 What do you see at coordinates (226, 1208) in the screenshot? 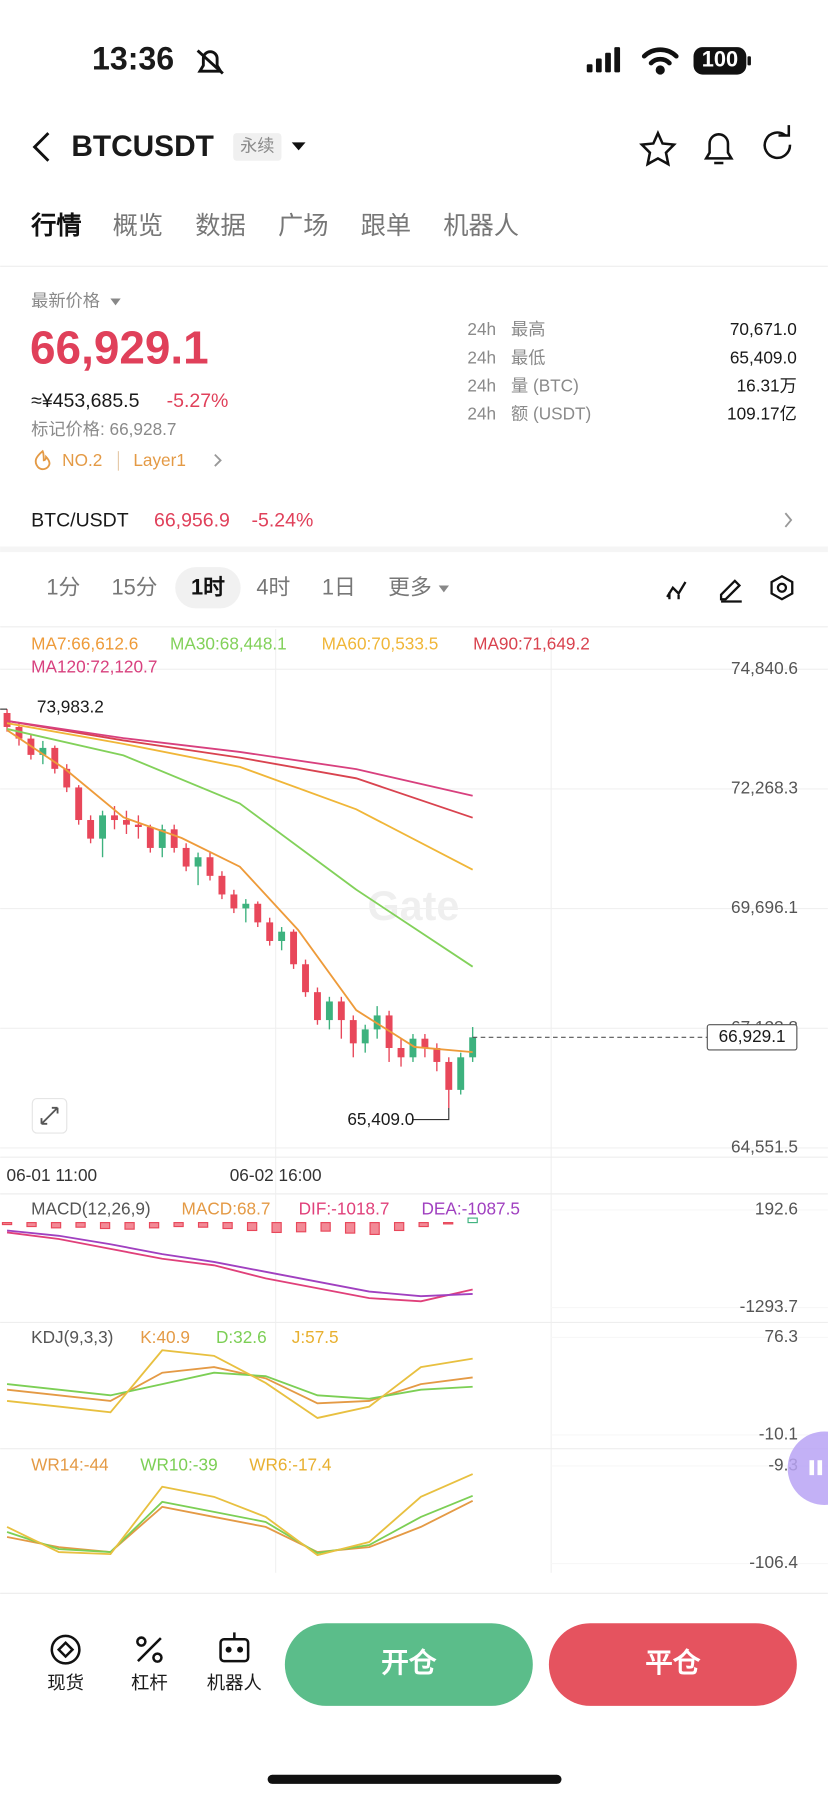
I see `macd-legend: MACD:68.7` at bounding box center [226, 1208].